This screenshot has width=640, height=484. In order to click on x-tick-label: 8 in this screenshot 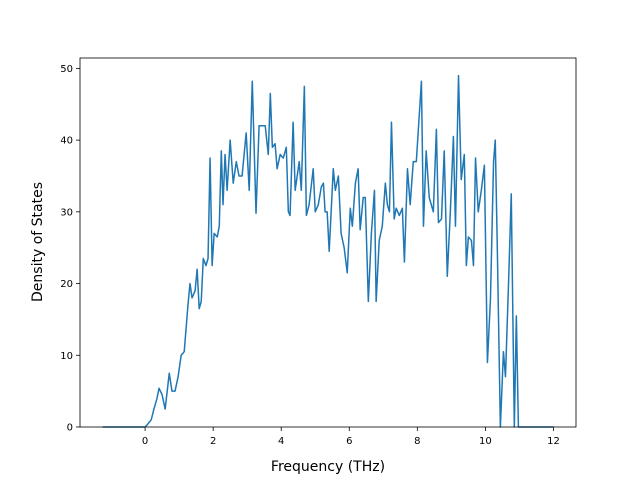, I will do `click(417, 441)`.